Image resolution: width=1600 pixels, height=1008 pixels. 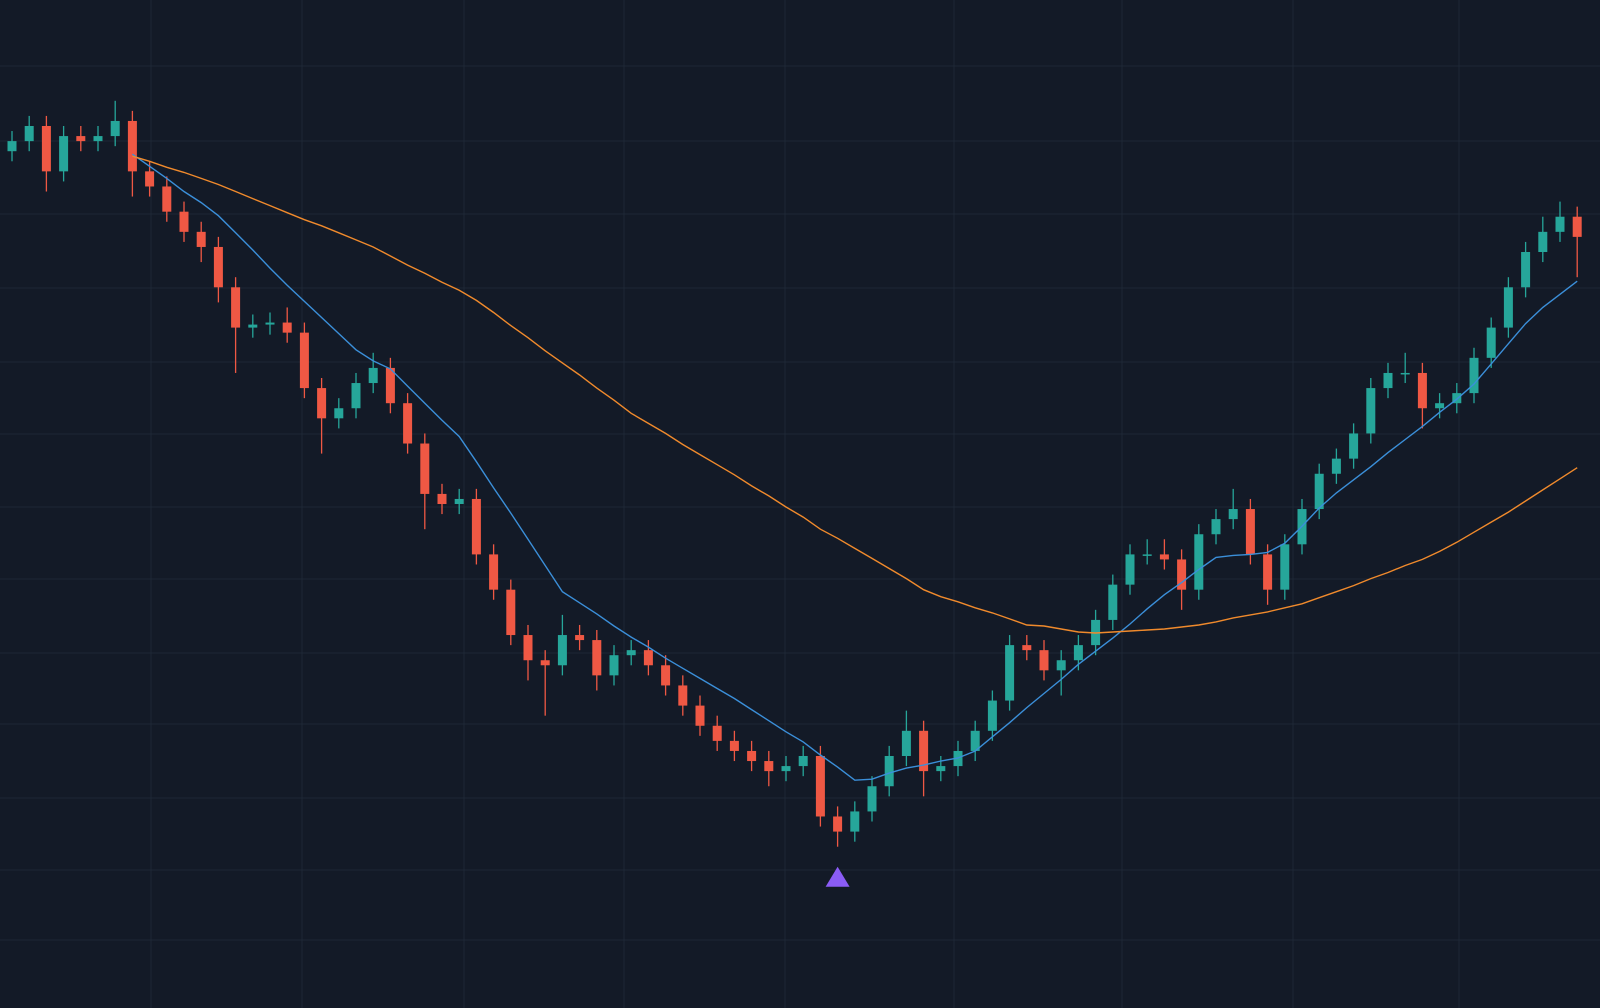 What do you see at coordinates (837, 876) in the screenshot?
I see `buy-signal-marker` at bounding box center [837, 876].